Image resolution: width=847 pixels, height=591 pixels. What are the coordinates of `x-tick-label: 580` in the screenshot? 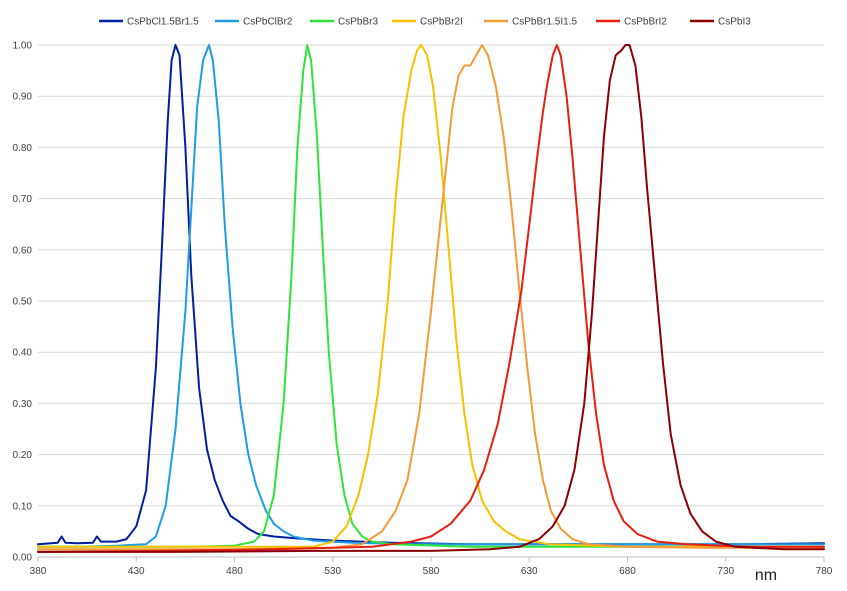 It's located at (431, 571).